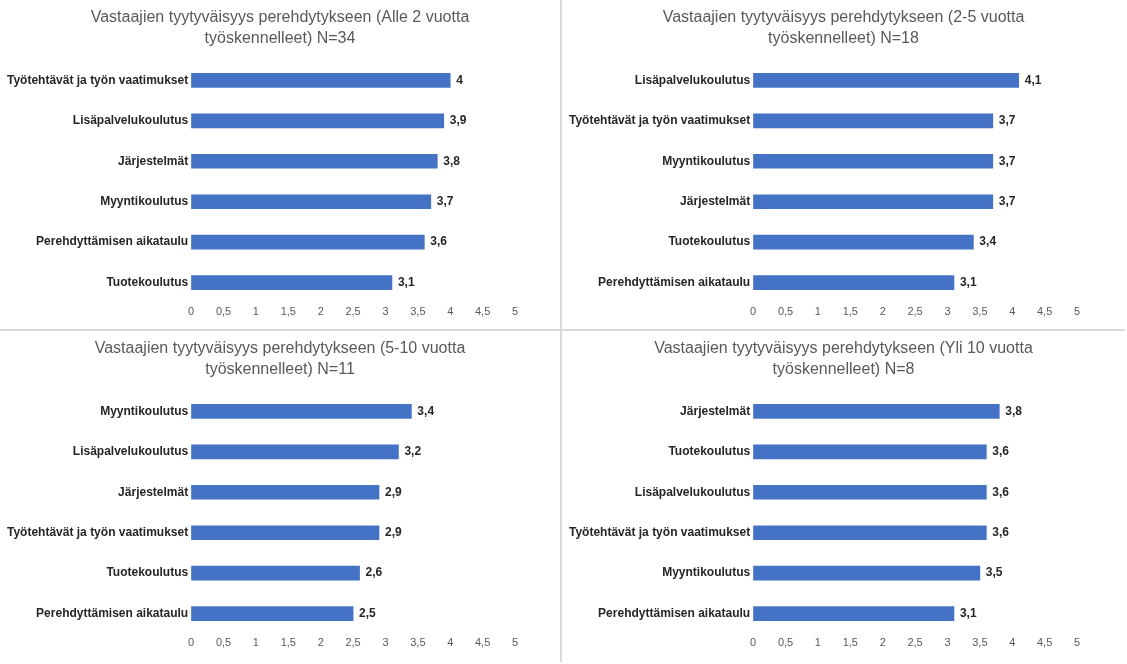 This screenshot has width=1127, height=664. Describe the element at coordinates (843, 358) in the screenshot. I see `chart-title: Vastaajien tyytyväisyys perehdytykseen (Yli 10 vuotta työskennelleet) N=8` at that location.